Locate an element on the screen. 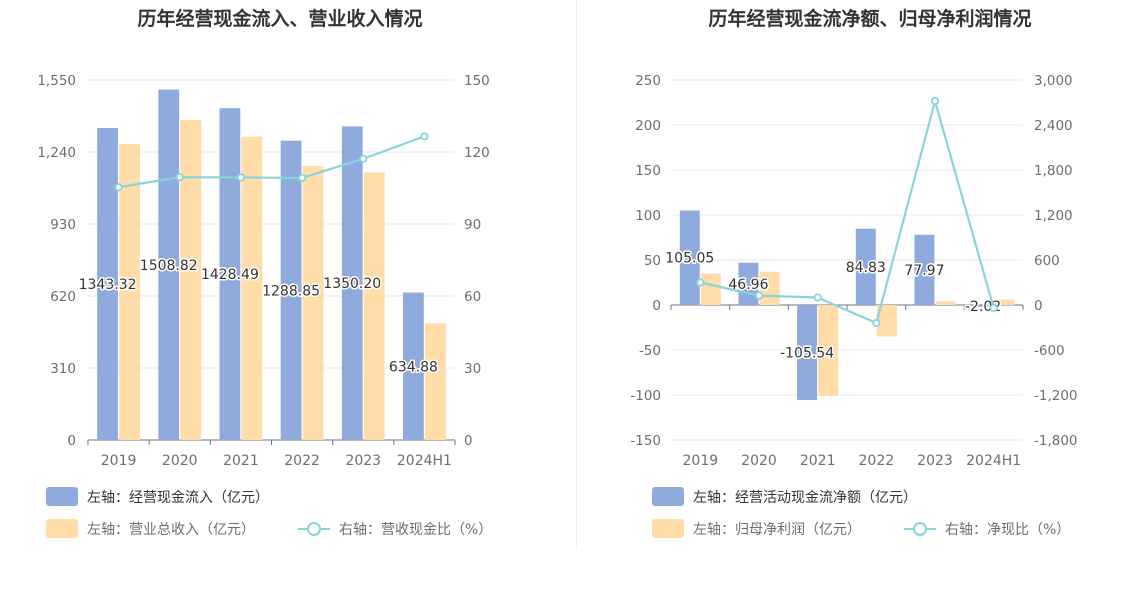  left-axis-tick-label: 100 is located at coordinates (648, 216).